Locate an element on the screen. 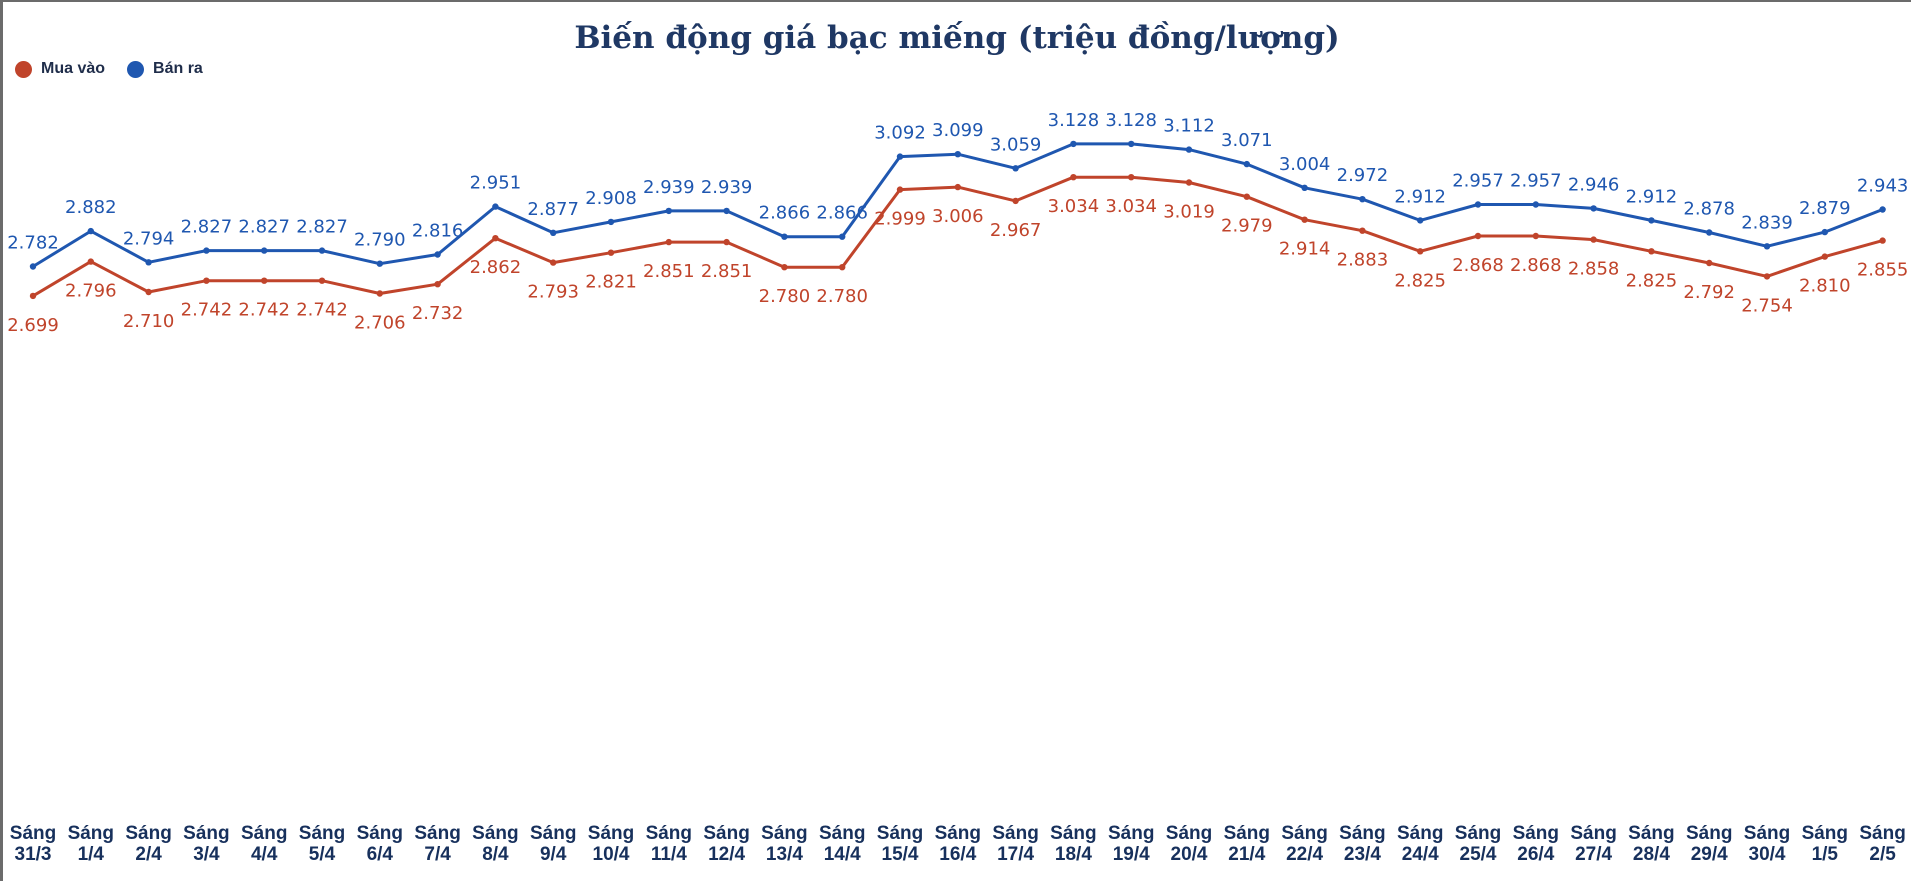 Image resolution: width=1911 pixels, height=883 pixels. data-label: 3.099 is located at coordinates (958, 130).